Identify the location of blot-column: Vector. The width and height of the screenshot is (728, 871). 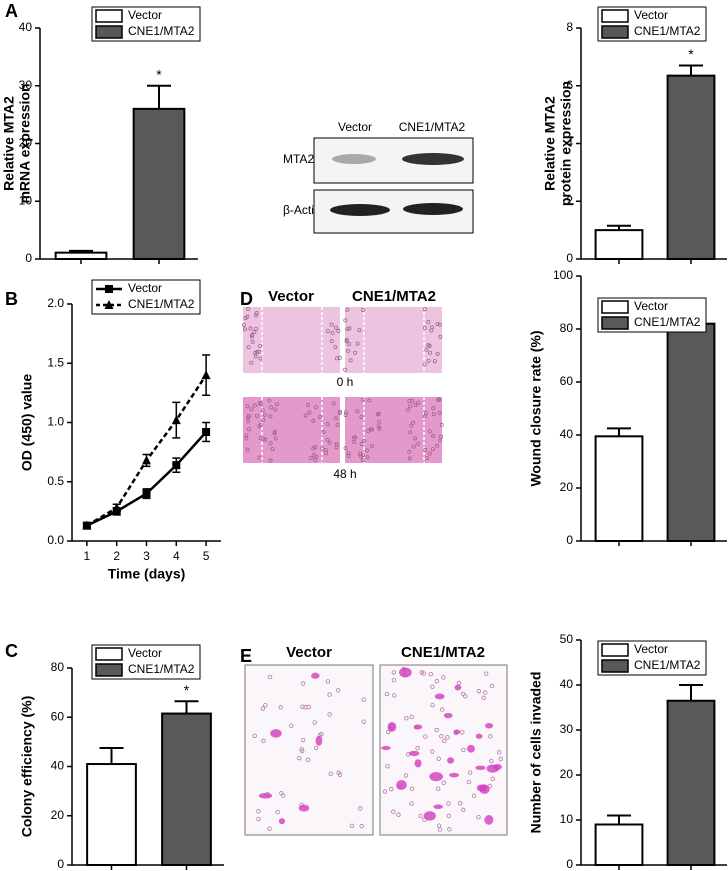
(355, 127).